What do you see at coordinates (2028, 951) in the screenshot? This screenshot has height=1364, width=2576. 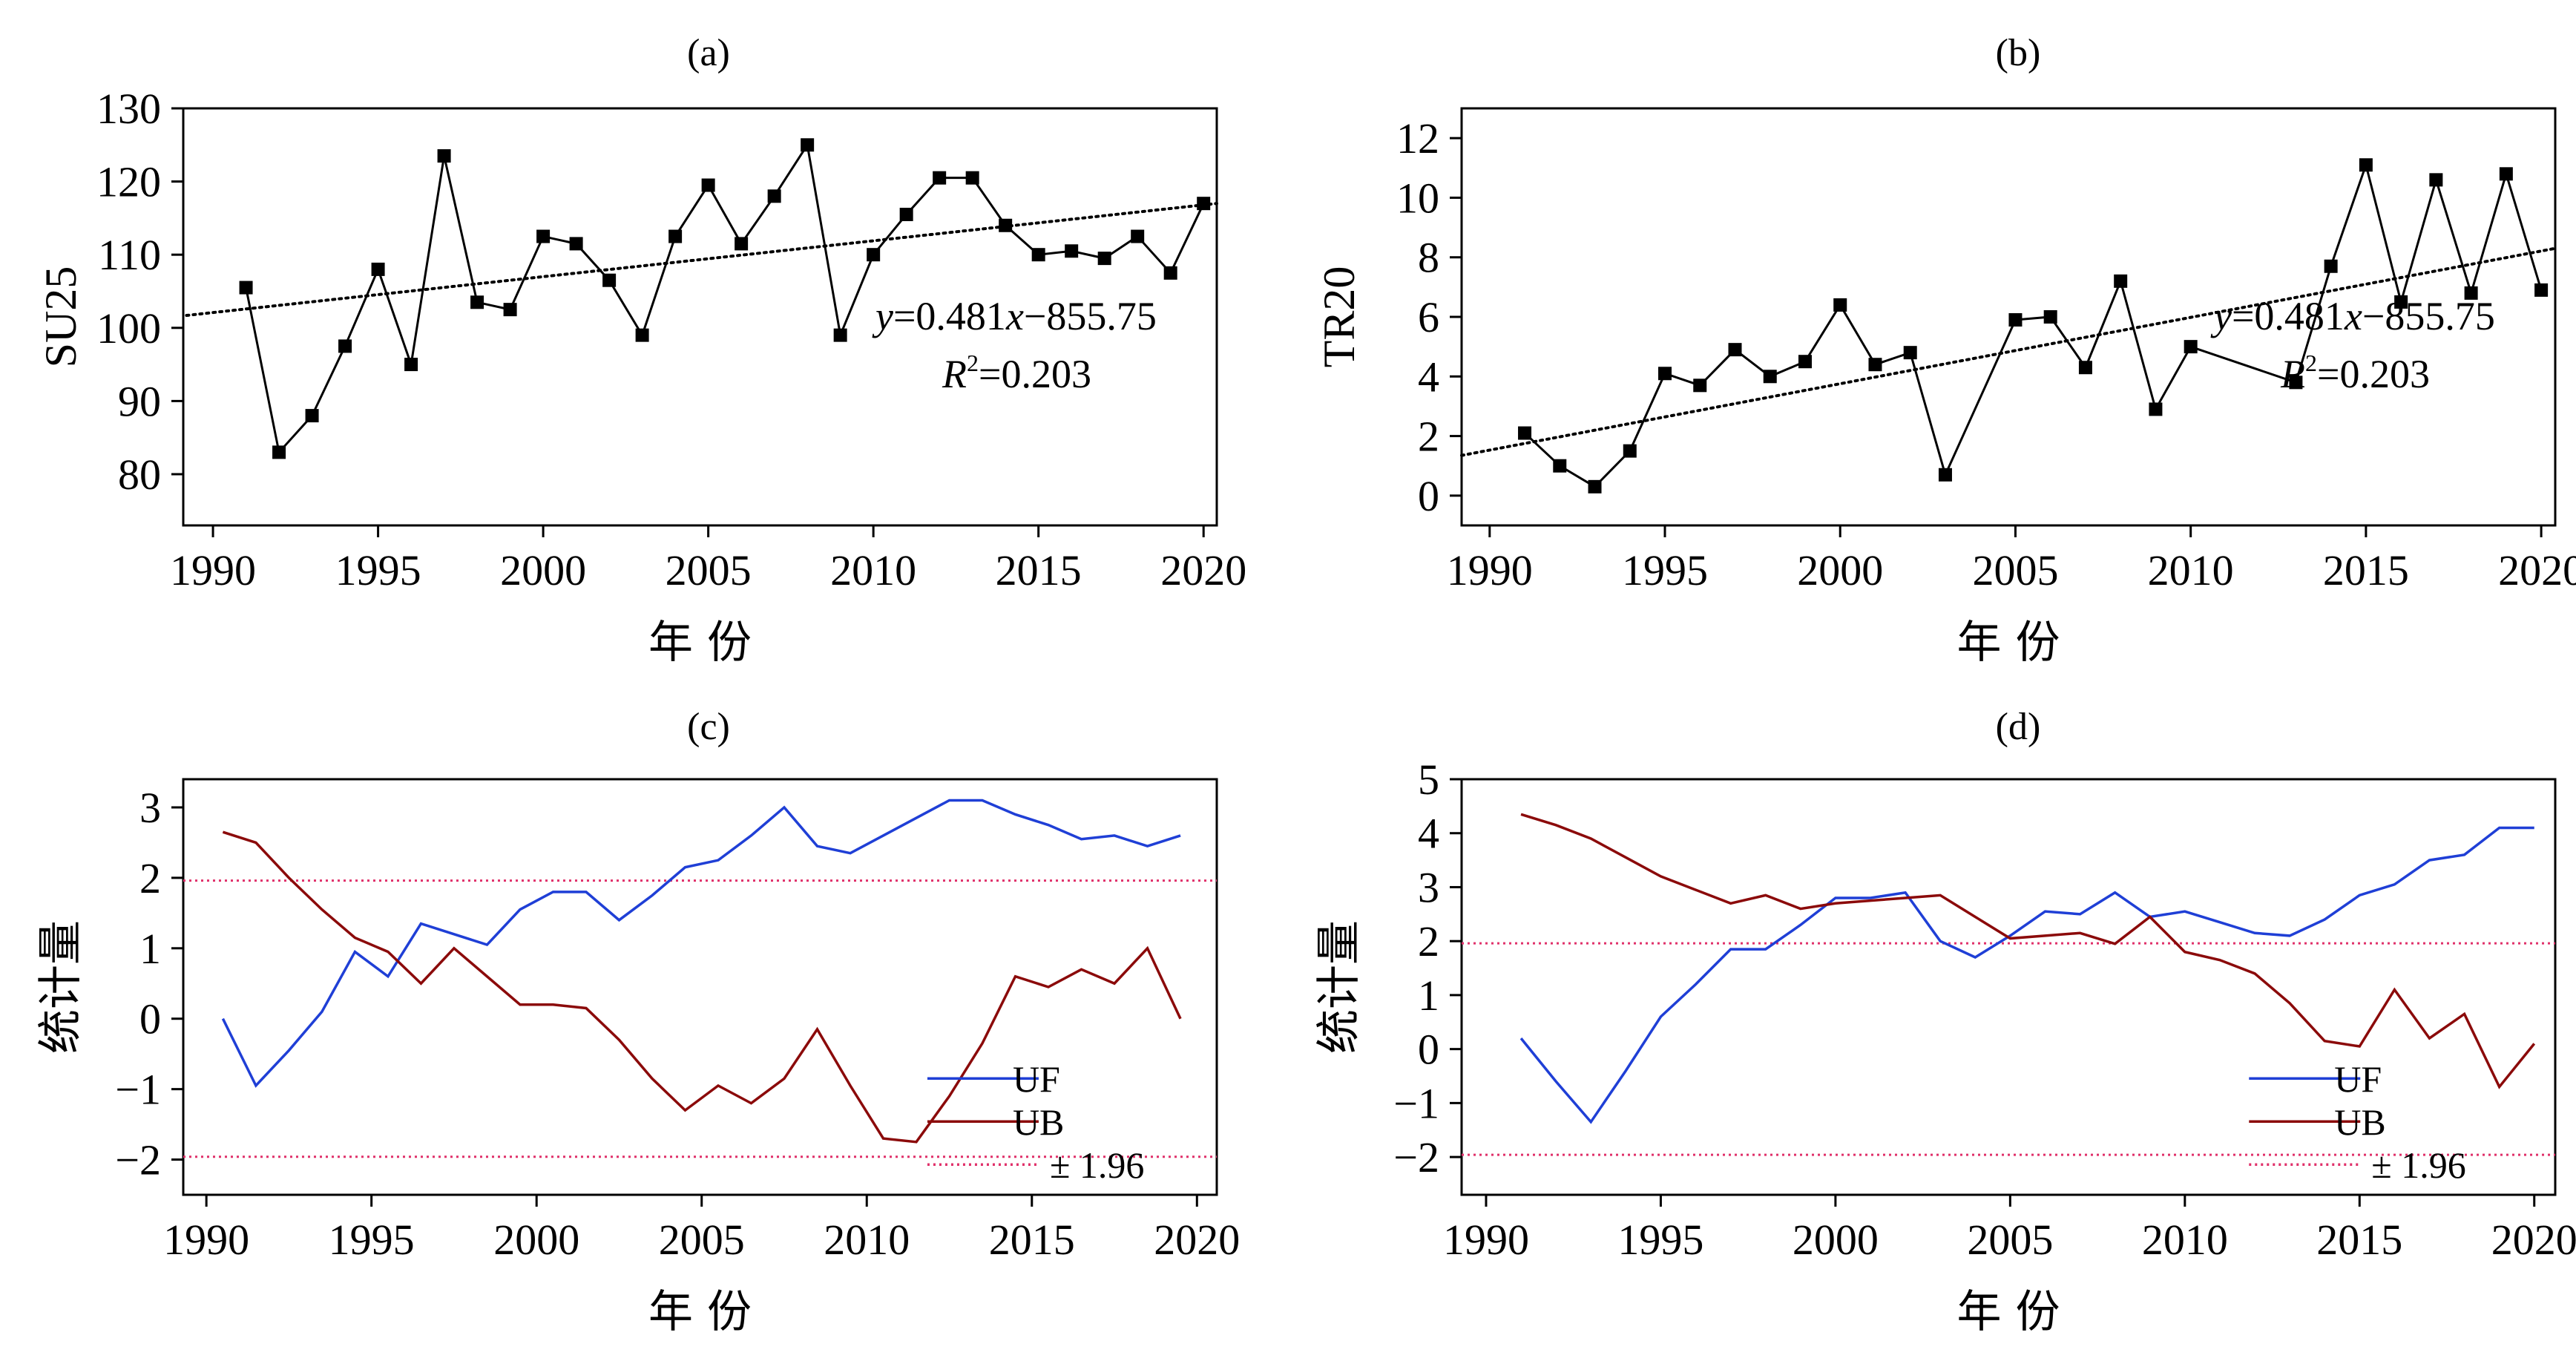 I see `series-line-ub` at bounding box center [2028, 951].